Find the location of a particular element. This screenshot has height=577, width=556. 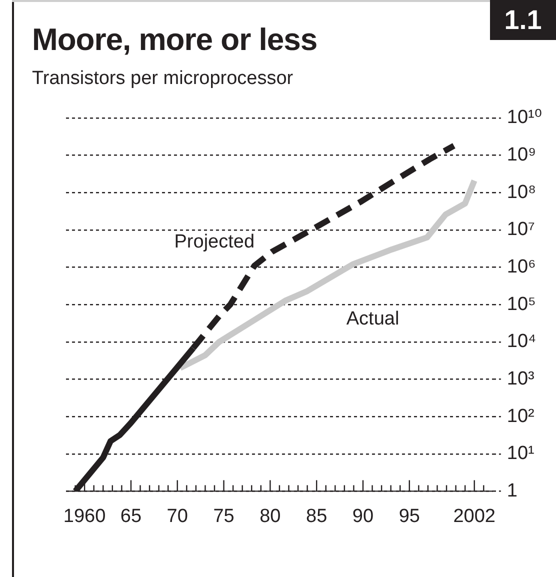

chart-subtitle: Transistors per microprocessor is located at coordinates (163, 79).